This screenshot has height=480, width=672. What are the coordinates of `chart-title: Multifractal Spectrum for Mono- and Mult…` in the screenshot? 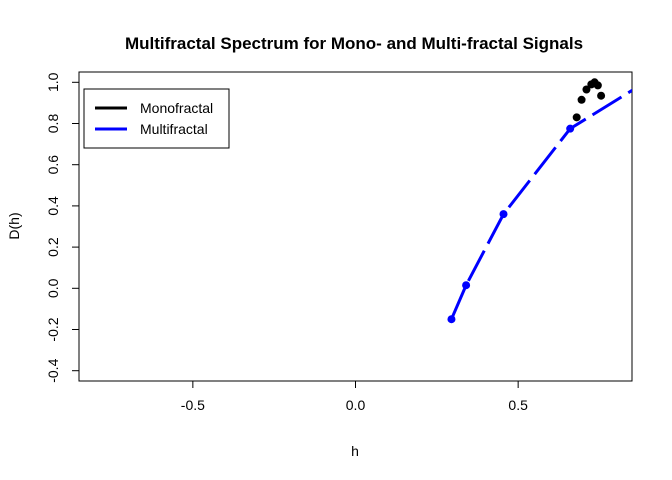 It's located at (354, 43).